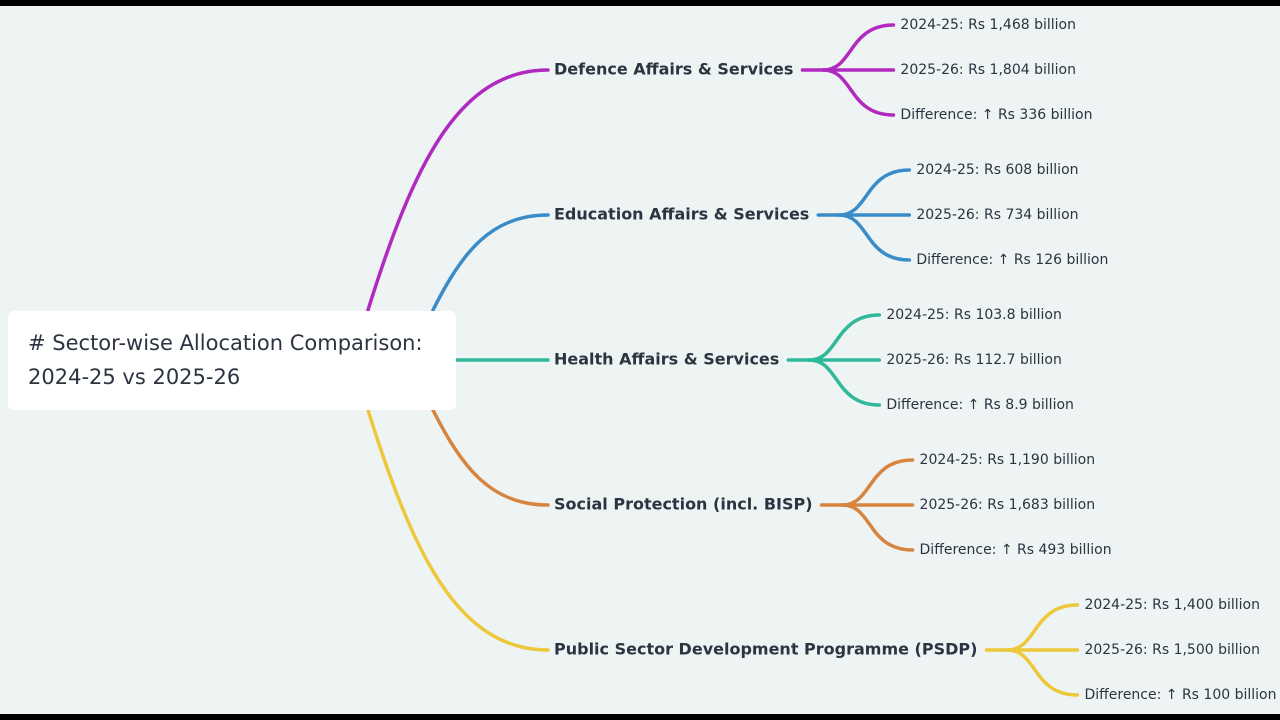  What do you see at coordinates (1172, 605) in the screenshot?
I see `child-label: 2024-25: Rs 1,400 billion` at bounding box center [1172, 605].